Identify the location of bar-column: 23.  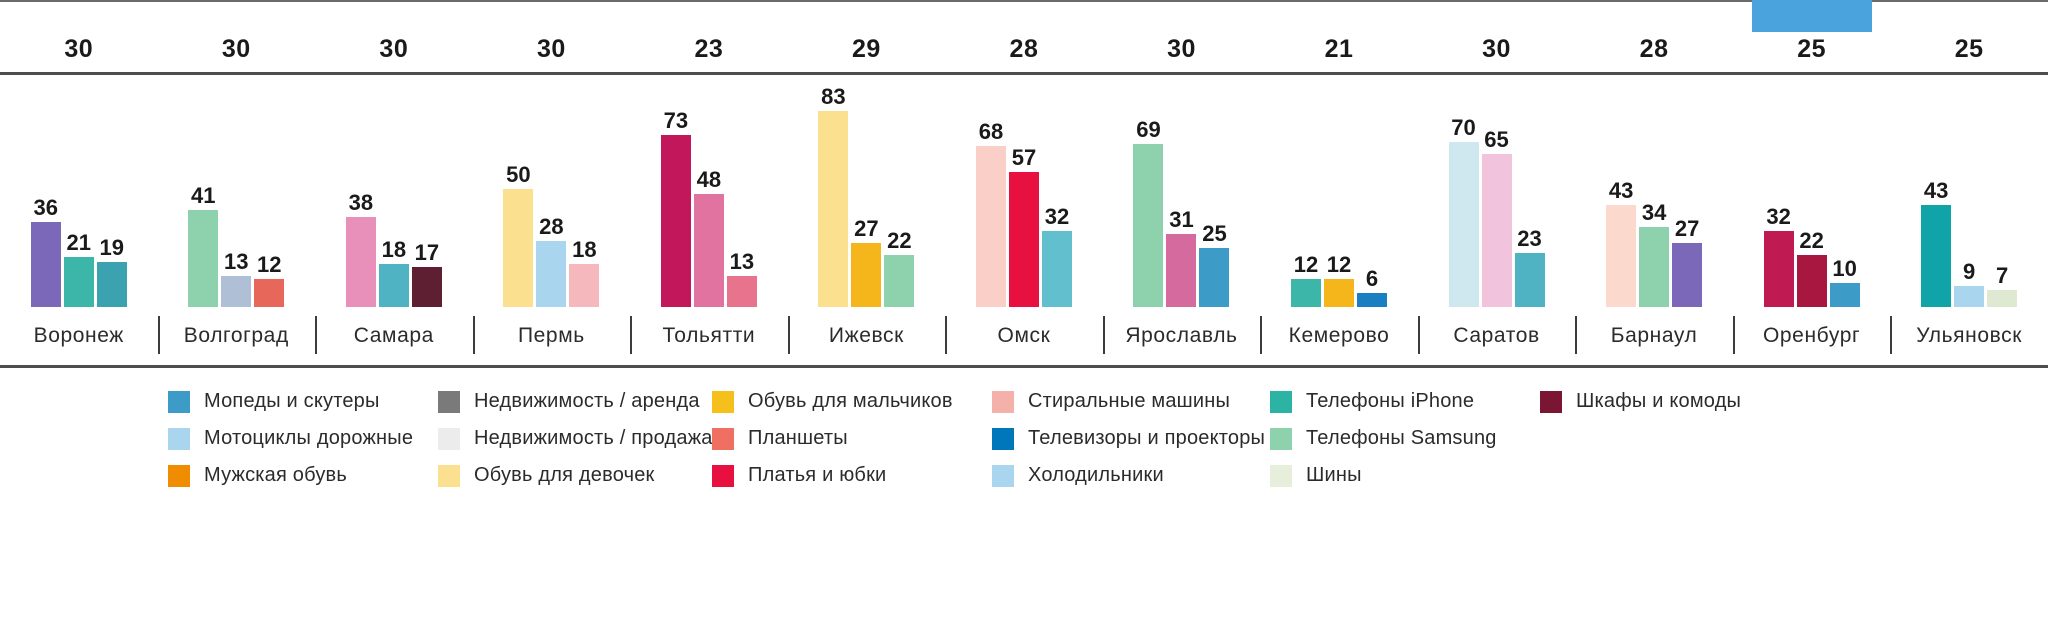
(1529, 191).